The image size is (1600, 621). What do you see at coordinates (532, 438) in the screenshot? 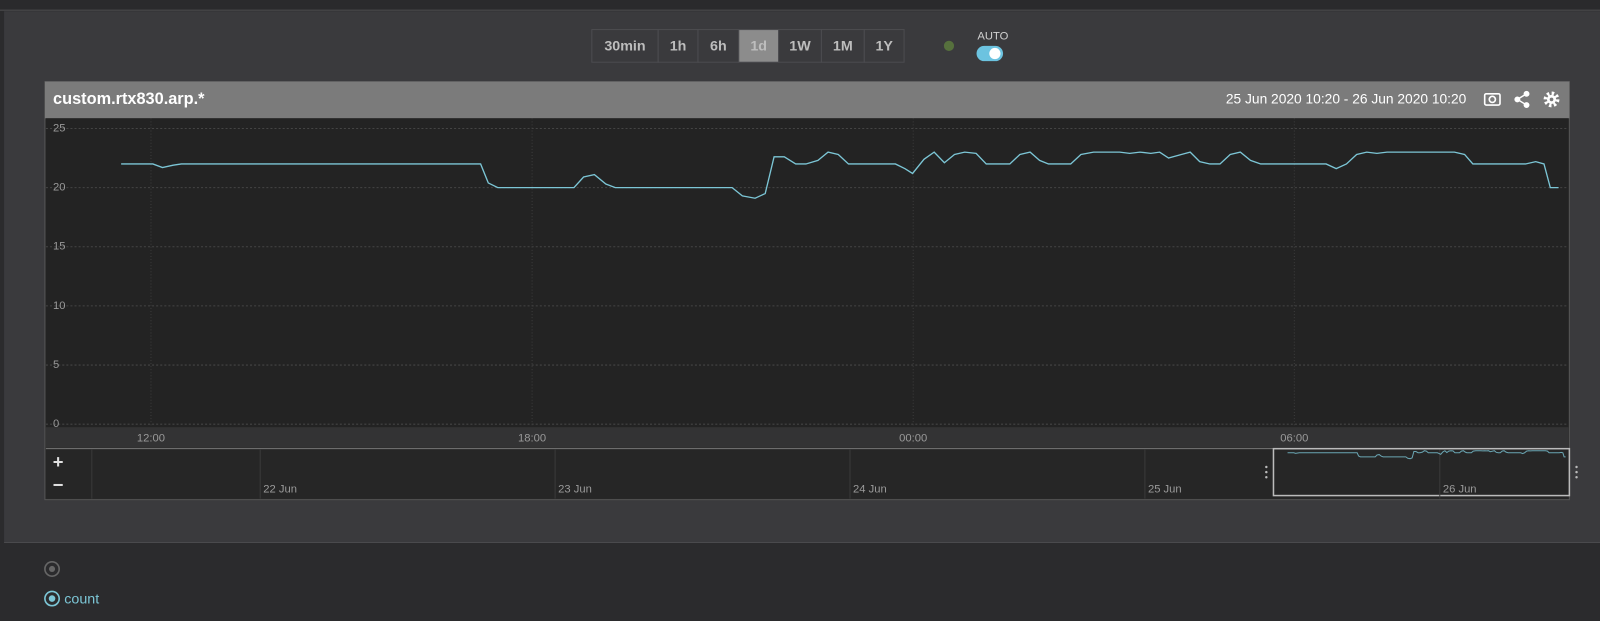
I see `x-tick-label: 18:00` at bounding box center [532, 438].